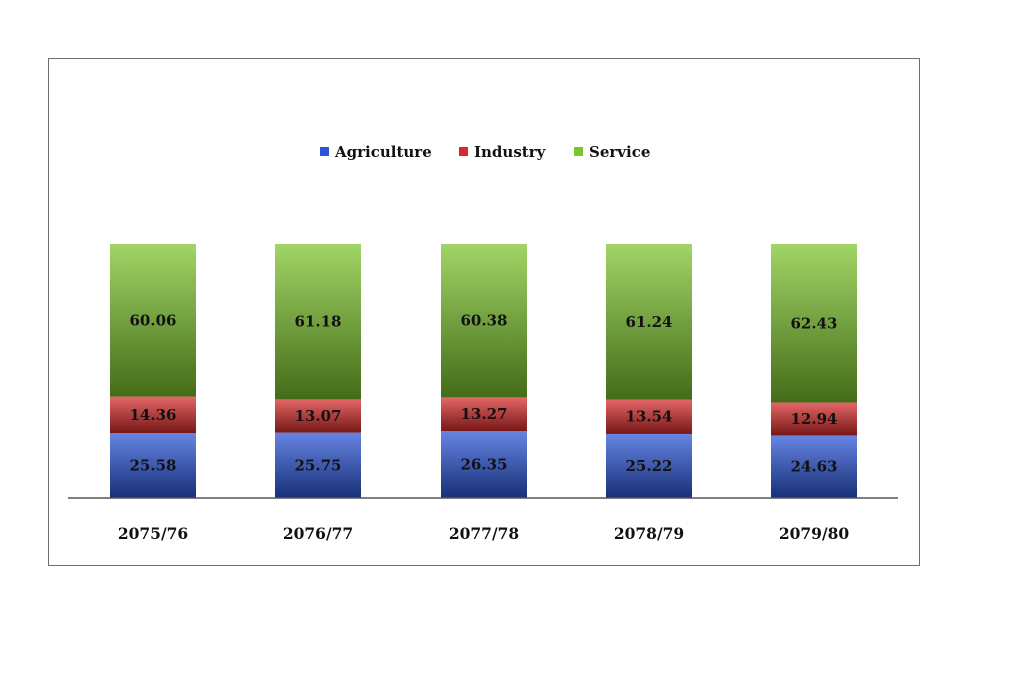  What do you see at coordinates (578, 151) in the screenshot?
I see `legend-swatch-service` at bounding box center [578, 151].